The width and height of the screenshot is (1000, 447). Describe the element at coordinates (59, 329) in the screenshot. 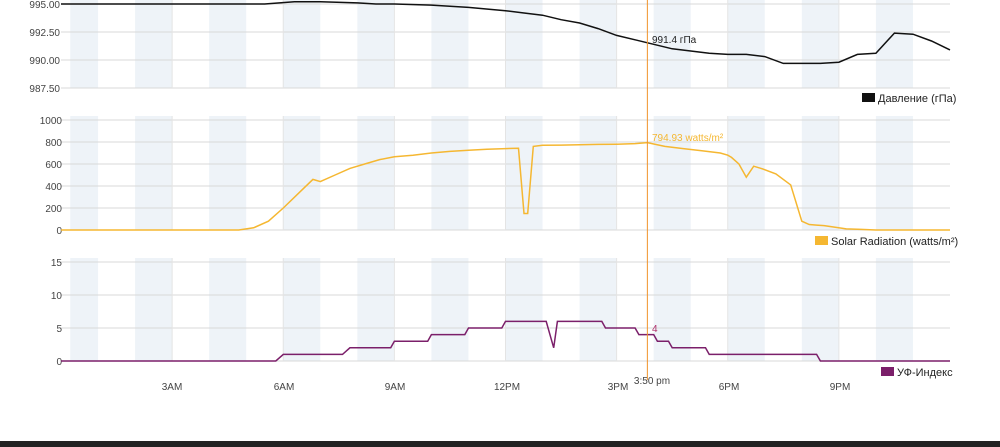

I see `uv-ytick-2: 5` at that location.